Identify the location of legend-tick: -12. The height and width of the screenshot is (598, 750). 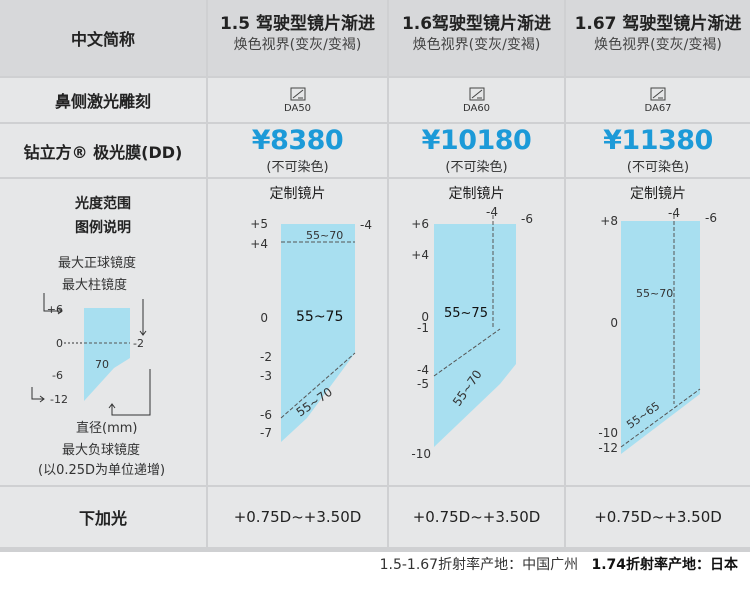
(59, 399).